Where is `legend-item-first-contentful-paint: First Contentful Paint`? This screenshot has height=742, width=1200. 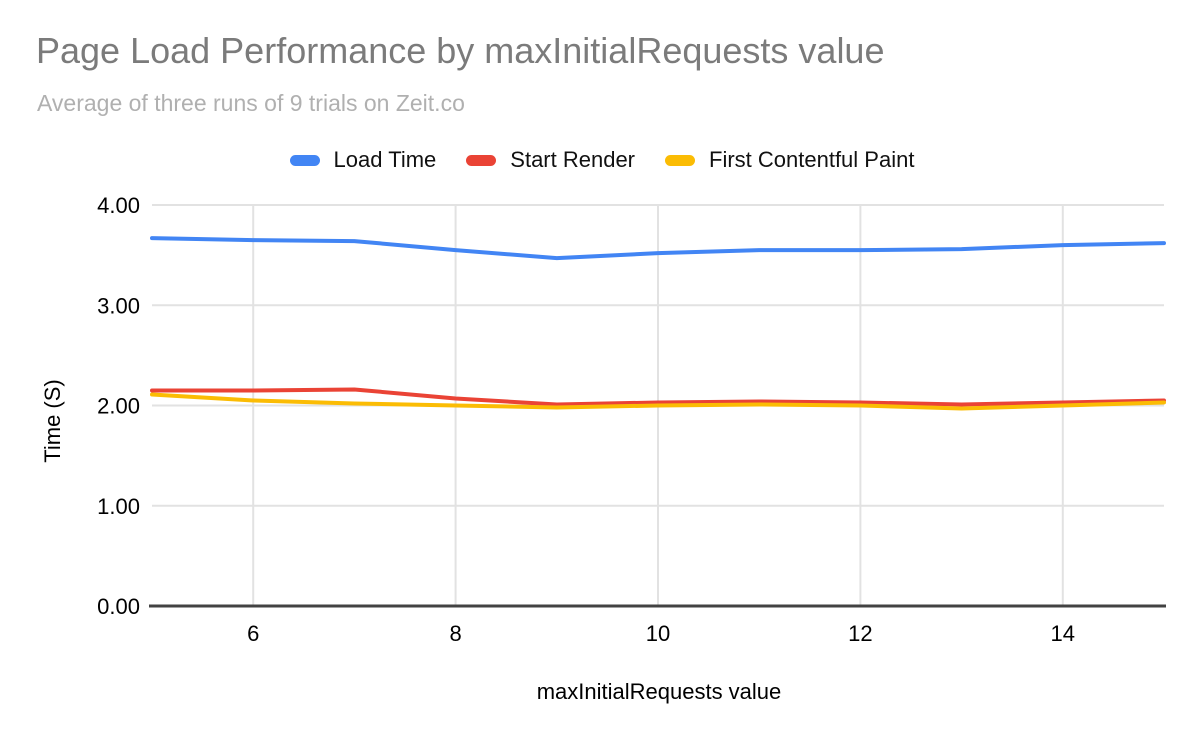
legend-item-first-contentful-paint: First Contentful Paint is located at coordinates (789, 160).